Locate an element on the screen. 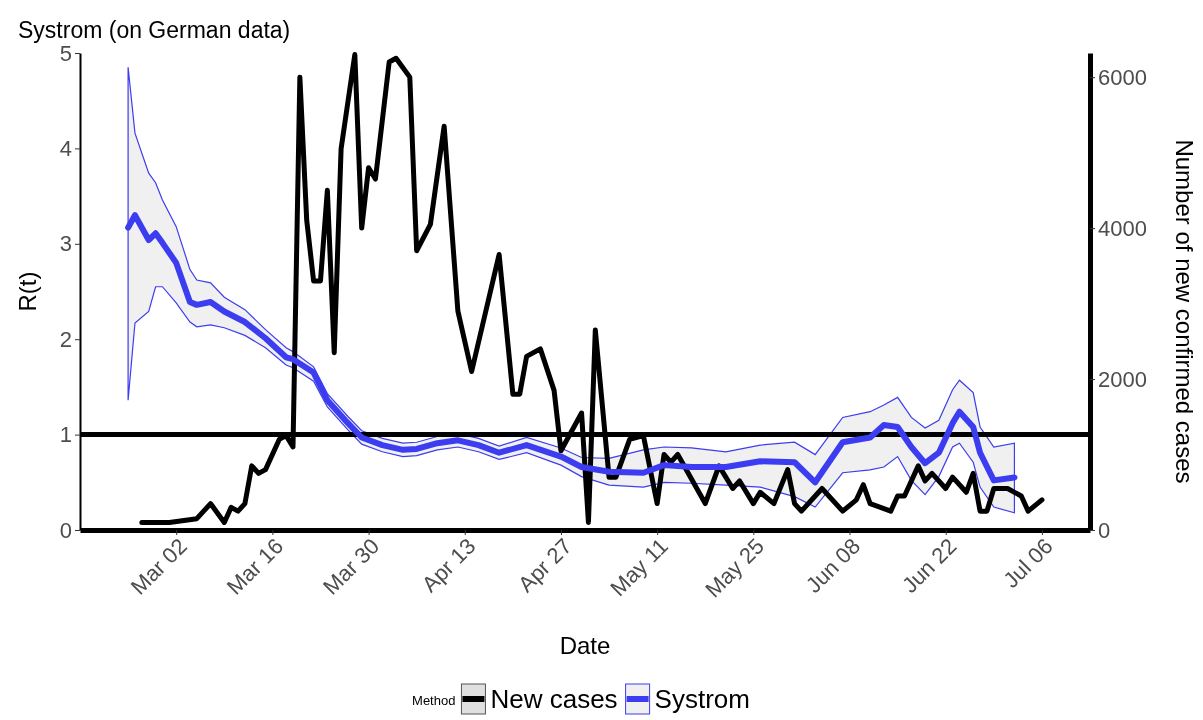 The image size is (1203, 720). y-tick-label: 3 is located at coordinates (65, 244).